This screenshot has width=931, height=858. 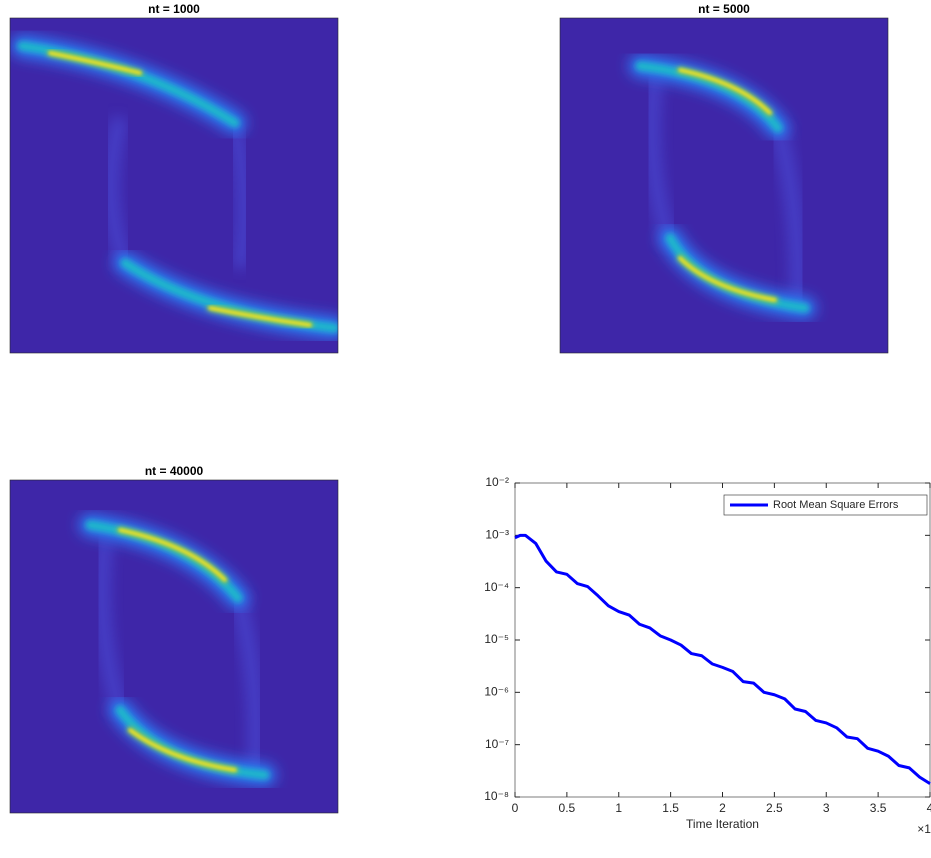 What do you see at coordinates (836, 505) in the screenshot?
I see `legend-label: Root Mean Square Errors` at bounding box center [836, 505].